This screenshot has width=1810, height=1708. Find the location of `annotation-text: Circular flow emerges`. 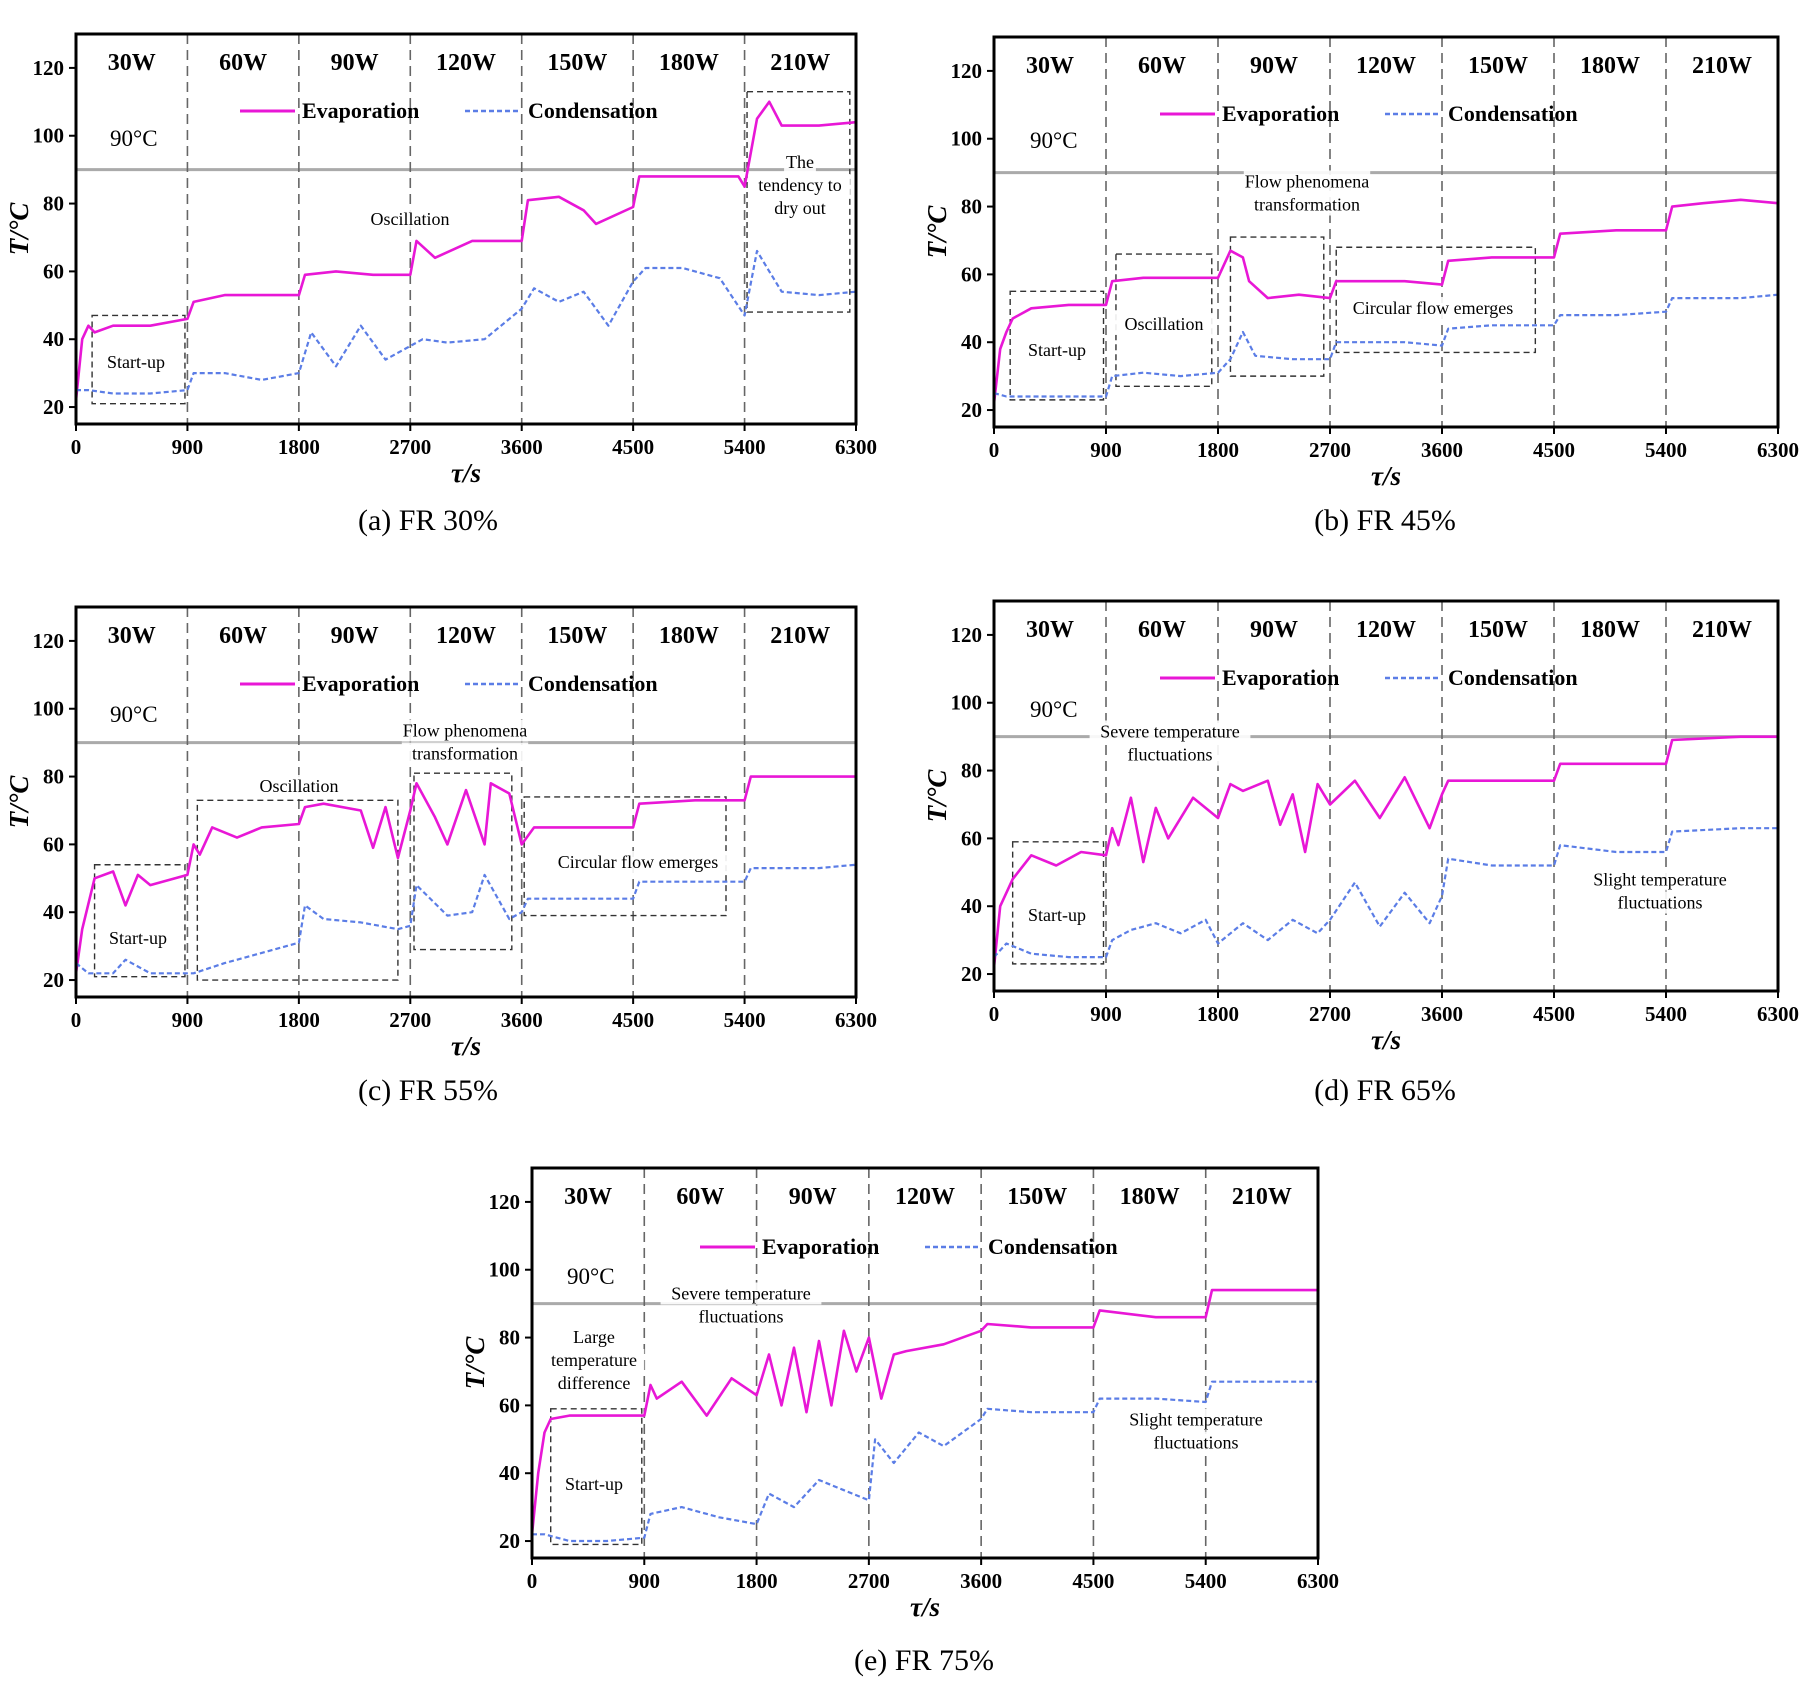

annotation-text: Circular flow emerges is located at coordinates (1433, 308).